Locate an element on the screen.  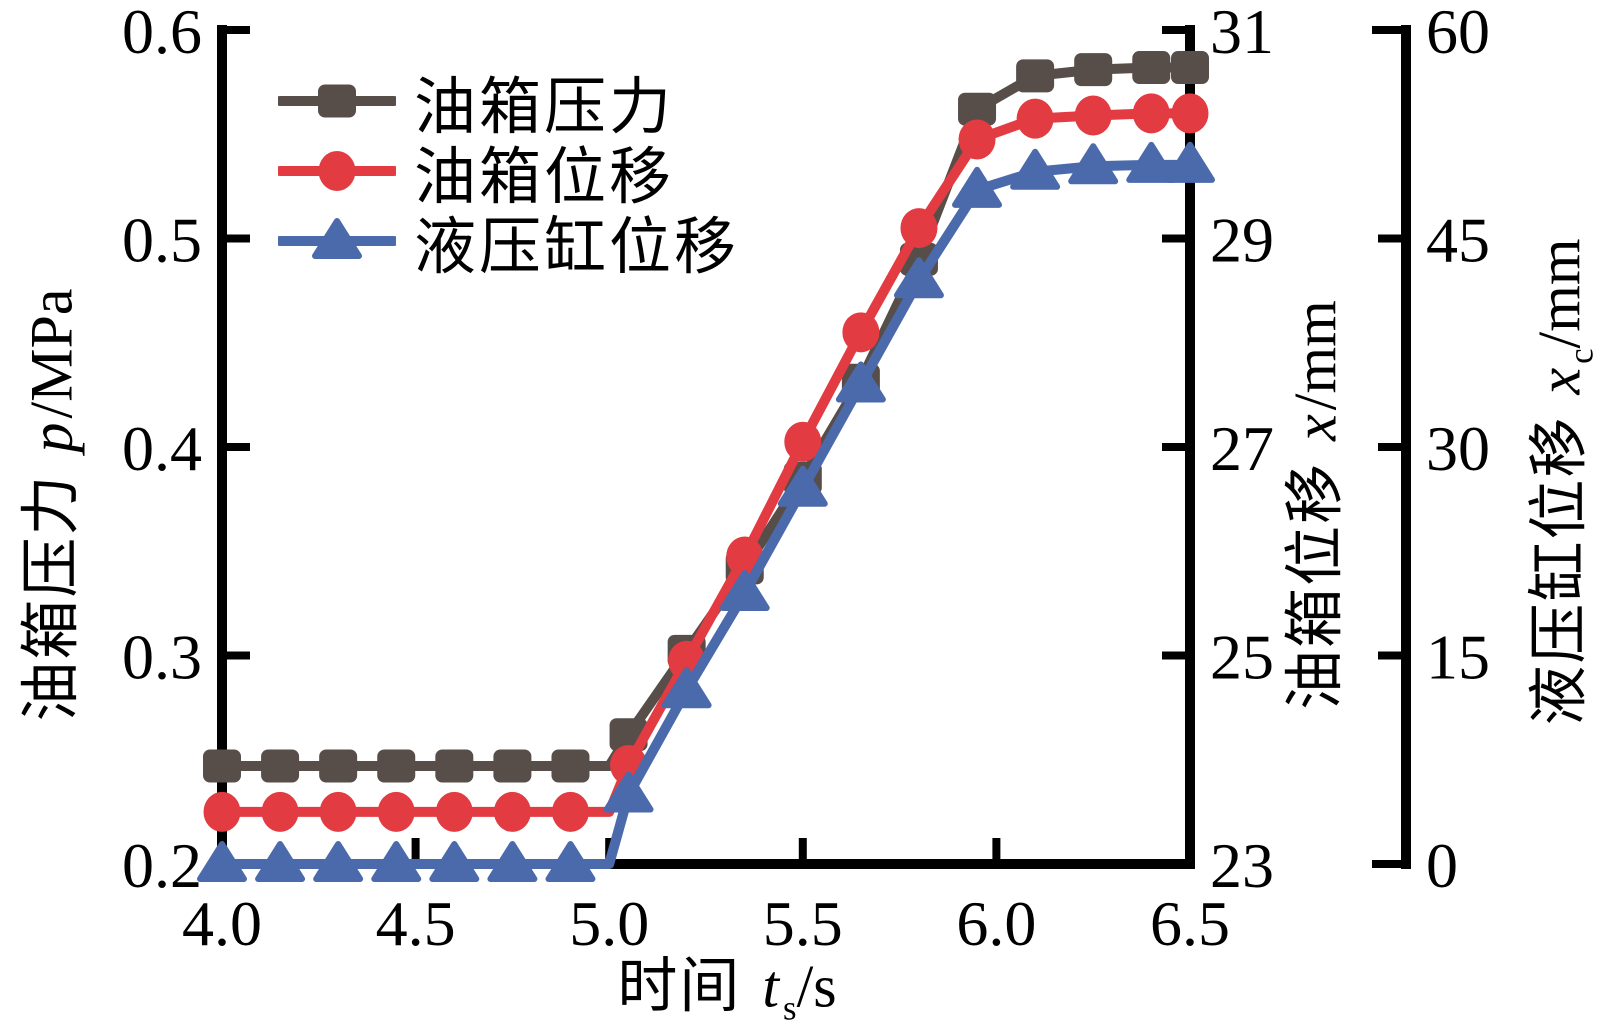
right-axis2-title-subscript: c is located at coordinates (1581, 356).